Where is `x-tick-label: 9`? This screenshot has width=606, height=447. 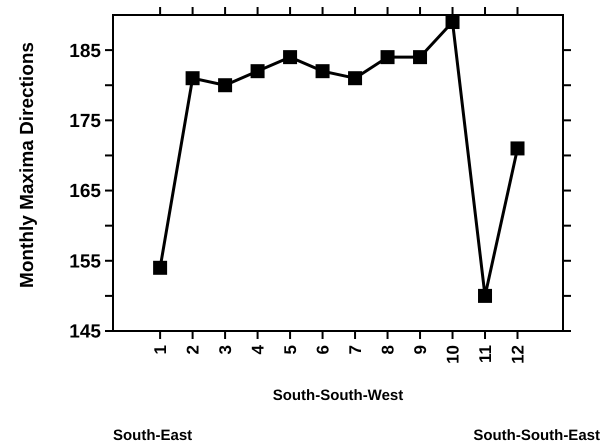
x-tick-label: 9 is located at coordinates (420, 349).